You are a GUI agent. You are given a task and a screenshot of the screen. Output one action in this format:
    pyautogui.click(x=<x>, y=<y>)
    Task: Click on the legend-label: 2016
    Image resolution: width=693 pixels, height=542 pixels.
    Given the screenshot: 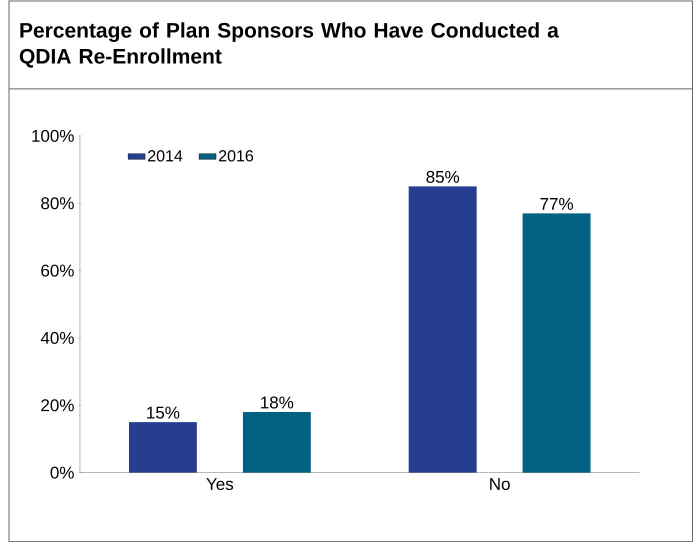 What is the action you would take?
    pyautogui.click(x=236, y=156)
    